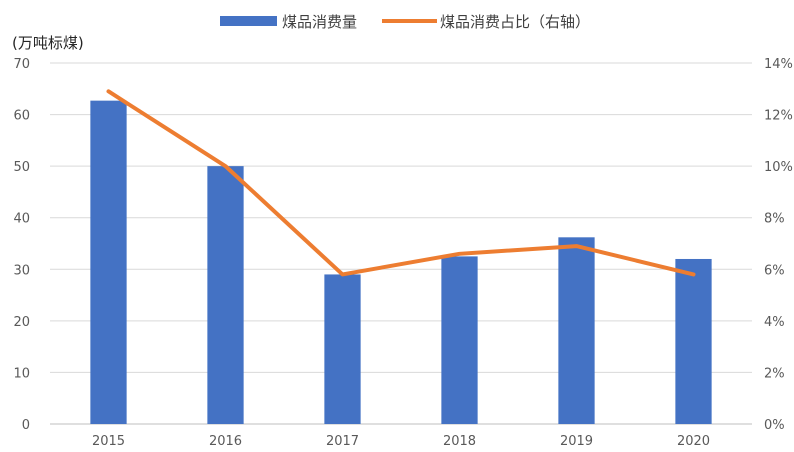 The height and width of the screenshot is (452, 794). Describe the element at coordinates (774, 425) in the screenshot. I see `y-right-tick-label: 0%` at that location.